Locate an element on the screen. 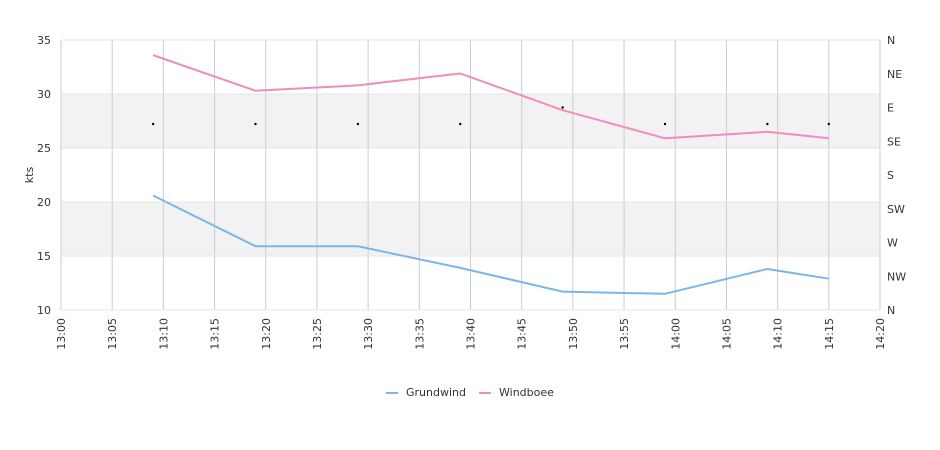 This screenshot has width=940, height=450. direction-axis-ticks: N NW W SW S SE E NE N is located at coordinates (896, 175).